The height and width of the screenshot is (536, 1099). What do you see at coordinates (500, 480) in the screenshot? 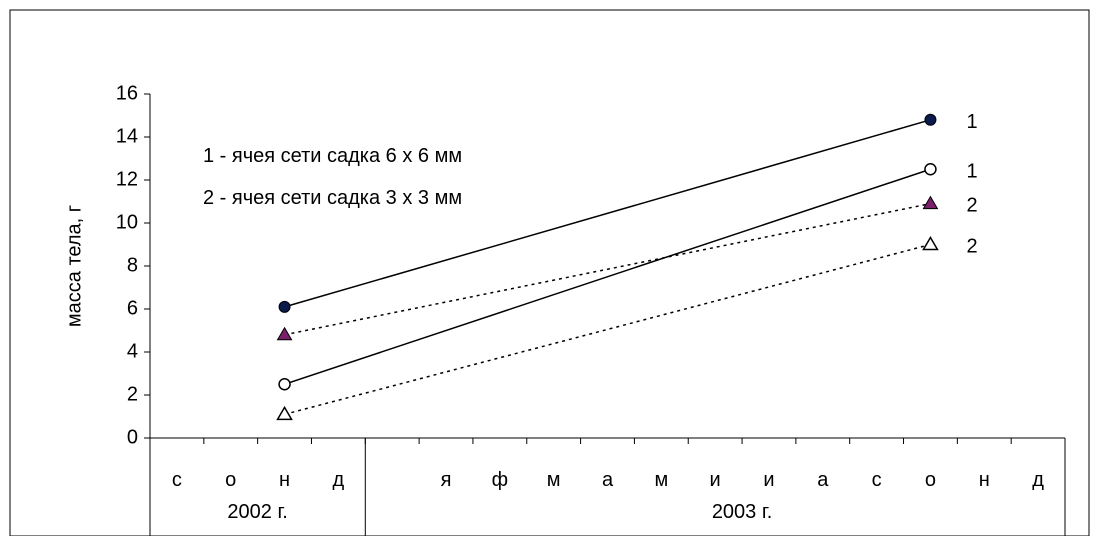
I see `x-category-label: ф` at bounding box center [500, 480].